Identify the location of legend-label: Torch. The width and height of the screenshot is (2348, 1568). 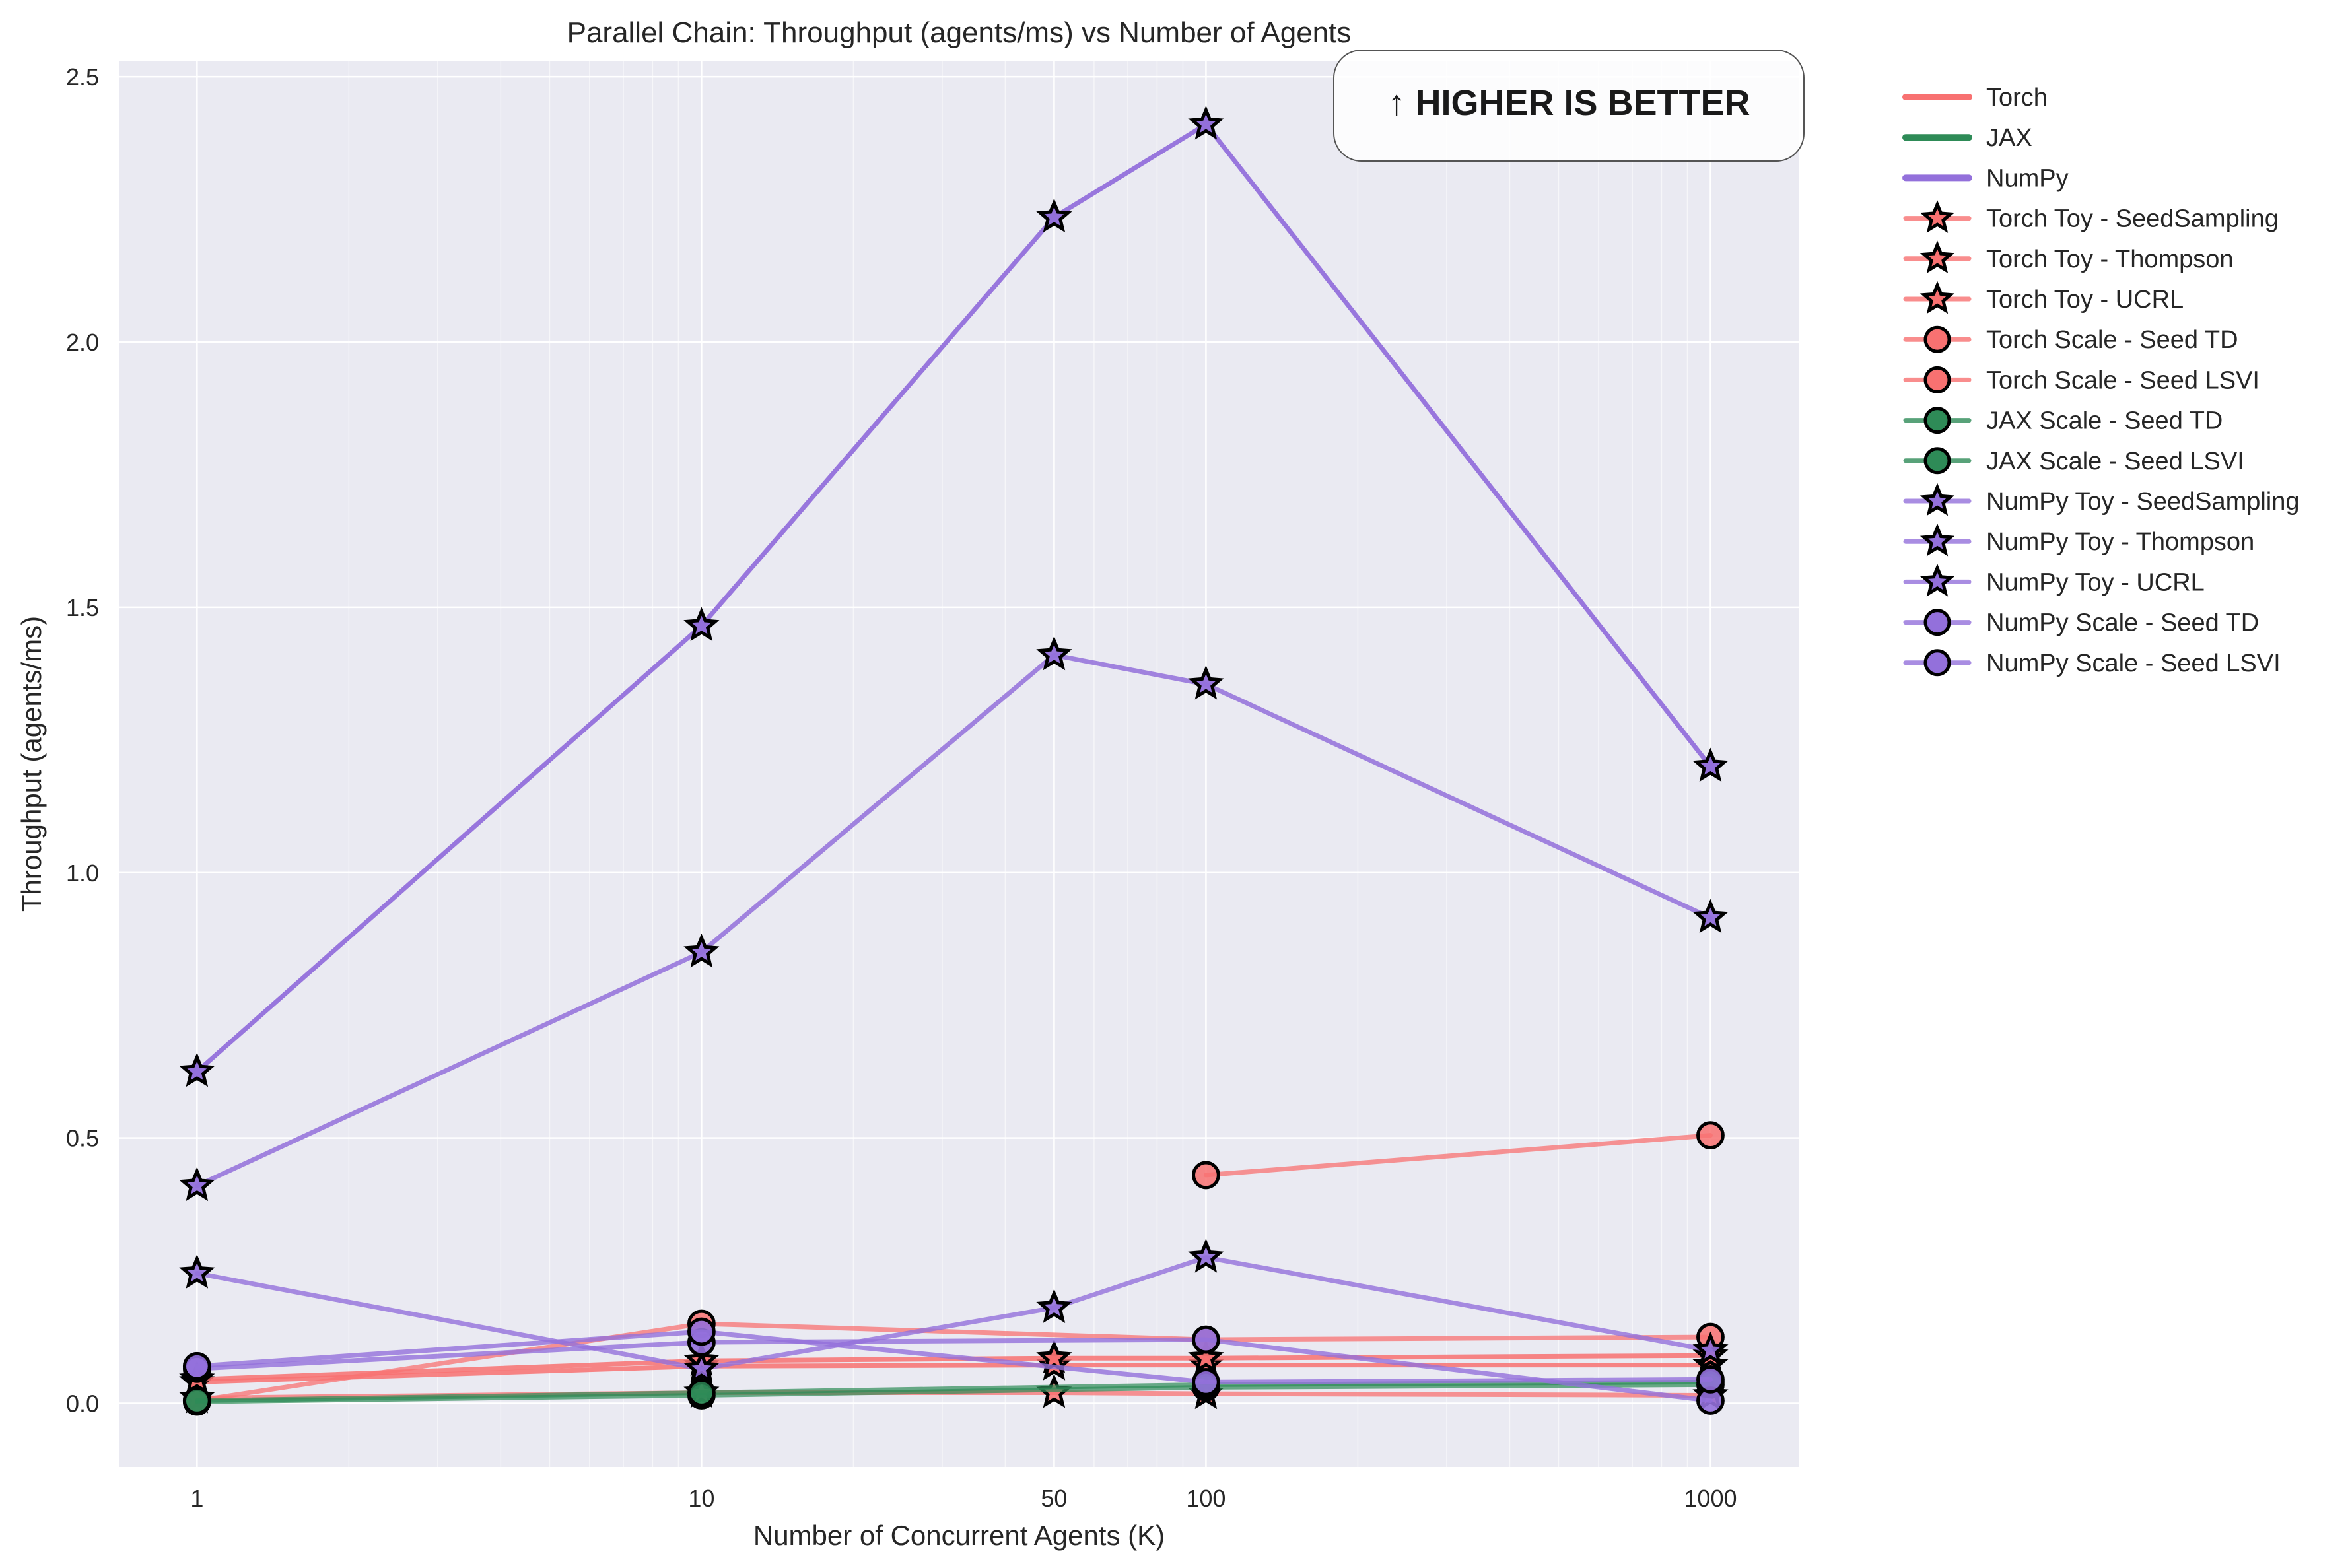
(2017, 98).